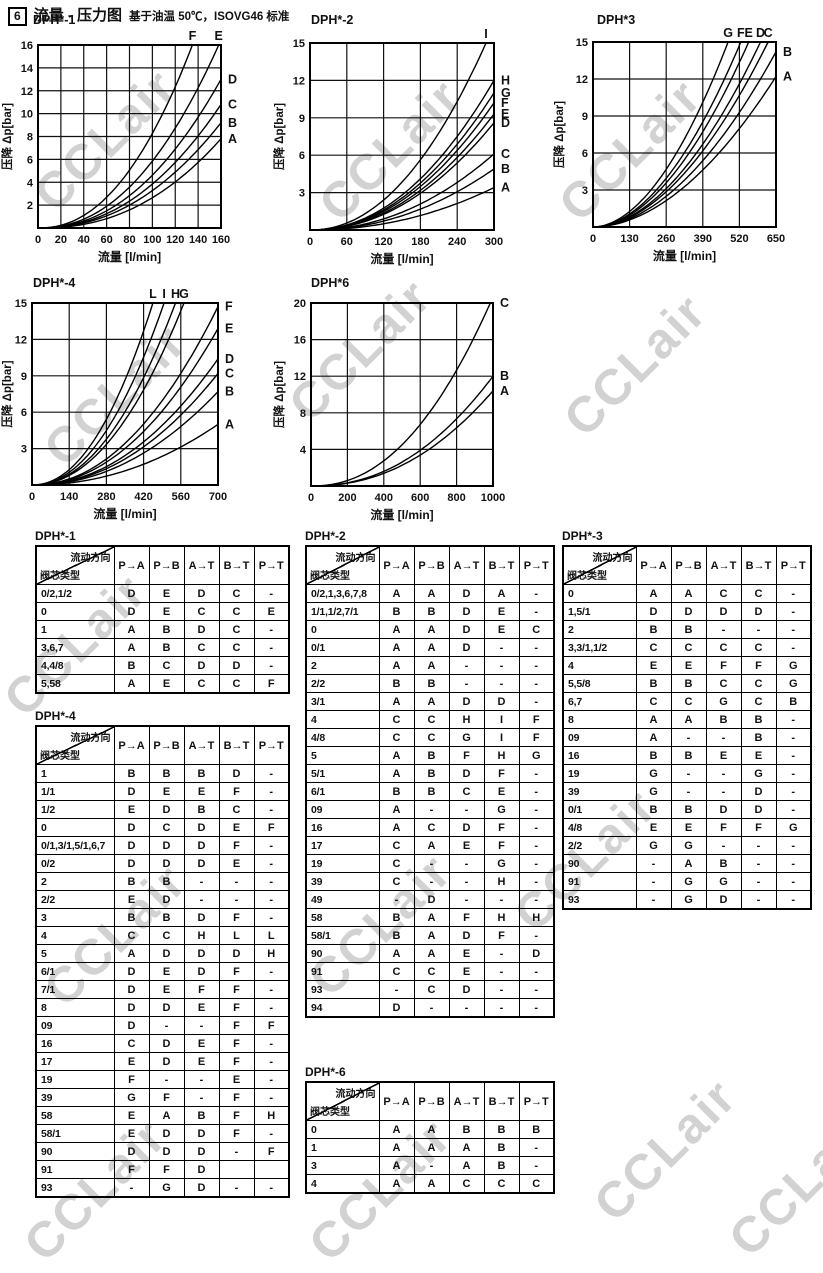 This screenshot has width=823, height=1273. I want to click on spool-type-cell: 3/1, so click(342, 701).